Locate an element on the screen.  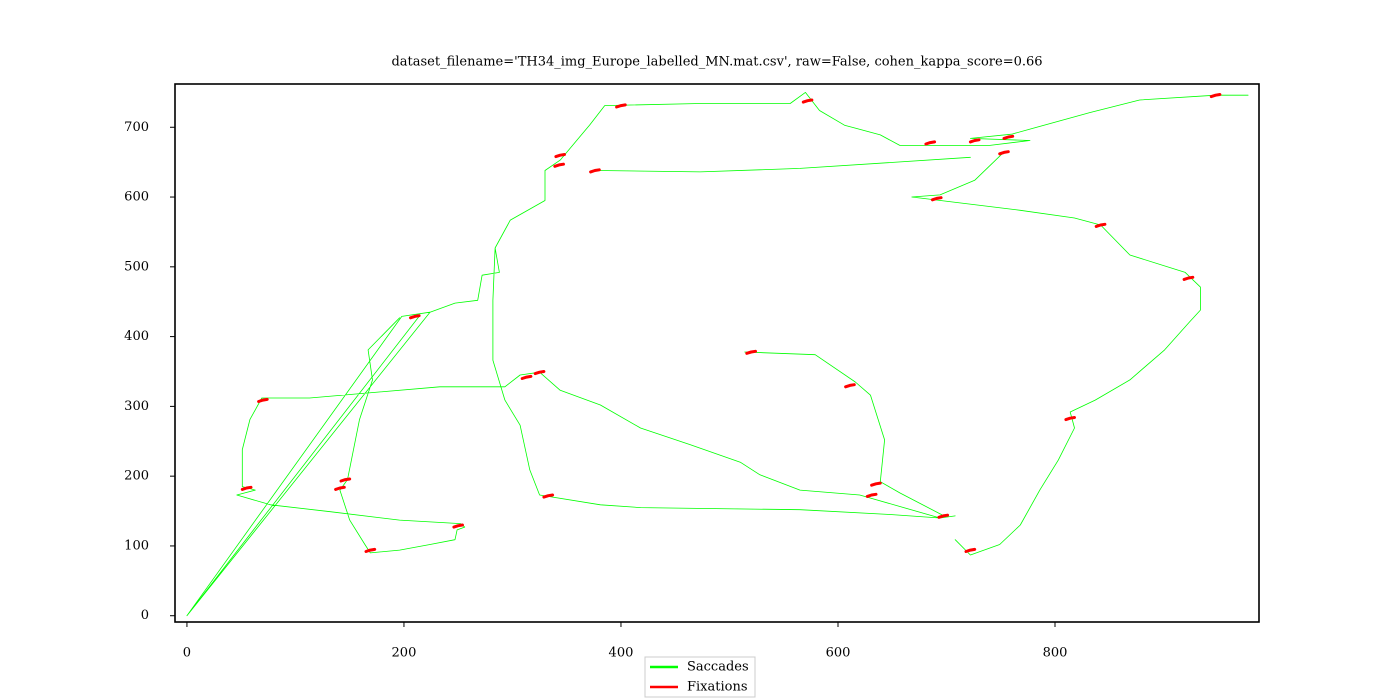
legend-label: Saccades is located at coordinates (718, 667).